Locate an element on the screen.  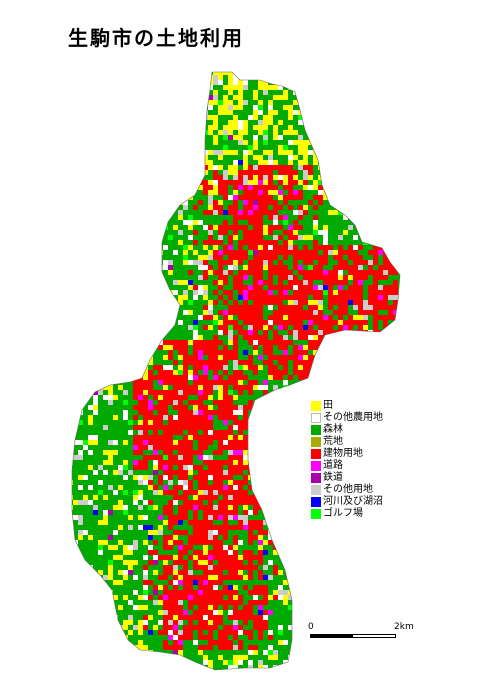
legend-item-other_farm: その他農用地 is located at coordinates (347, 418).